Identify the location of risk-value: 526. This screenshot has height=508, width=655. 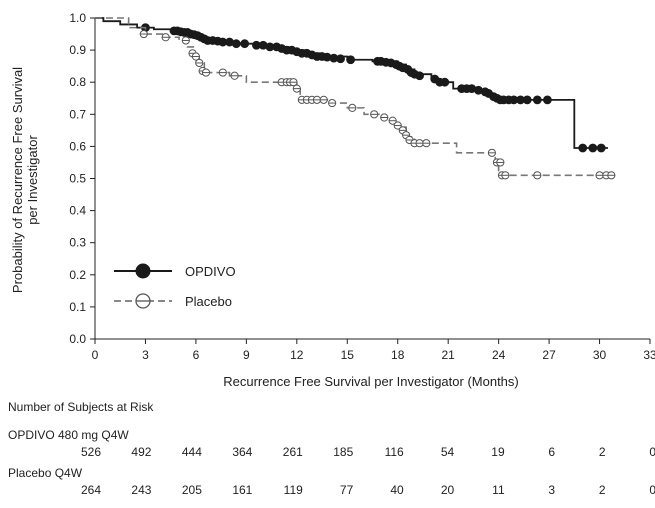
(91, 452).